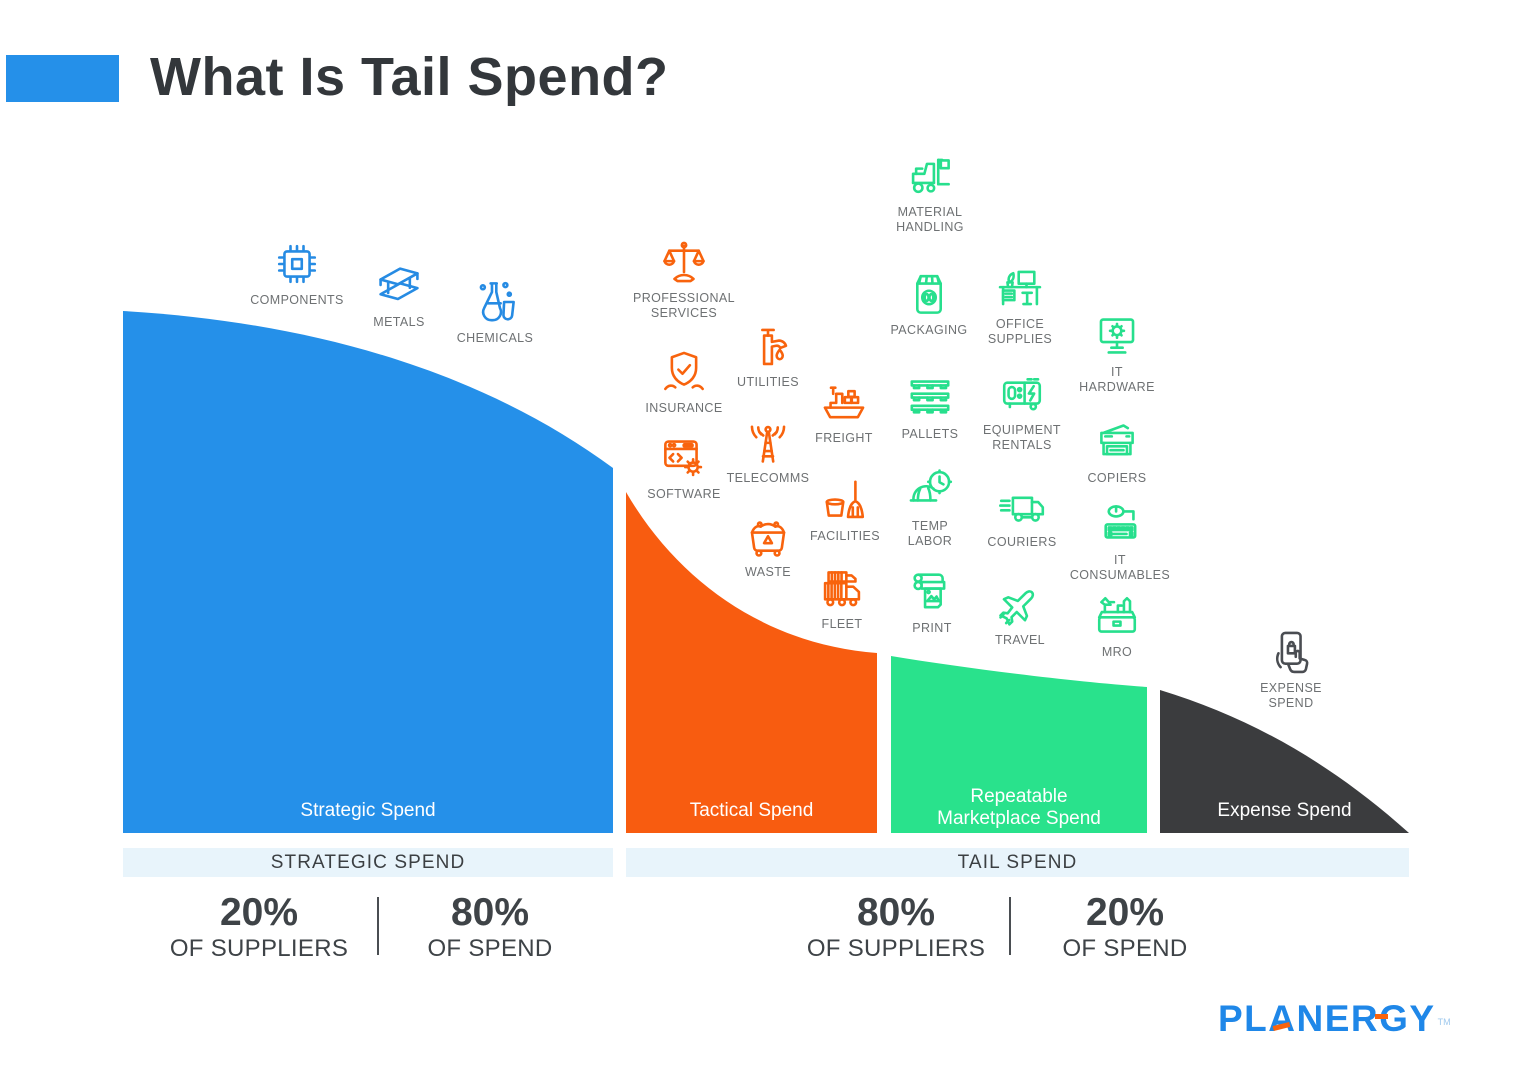 This screenshot has height=1081, width=1536. What do you see at coordinates (1022, 394) in the screenshot?
I see `equipment-rentals-icon` at bounding box center [1022, 394].